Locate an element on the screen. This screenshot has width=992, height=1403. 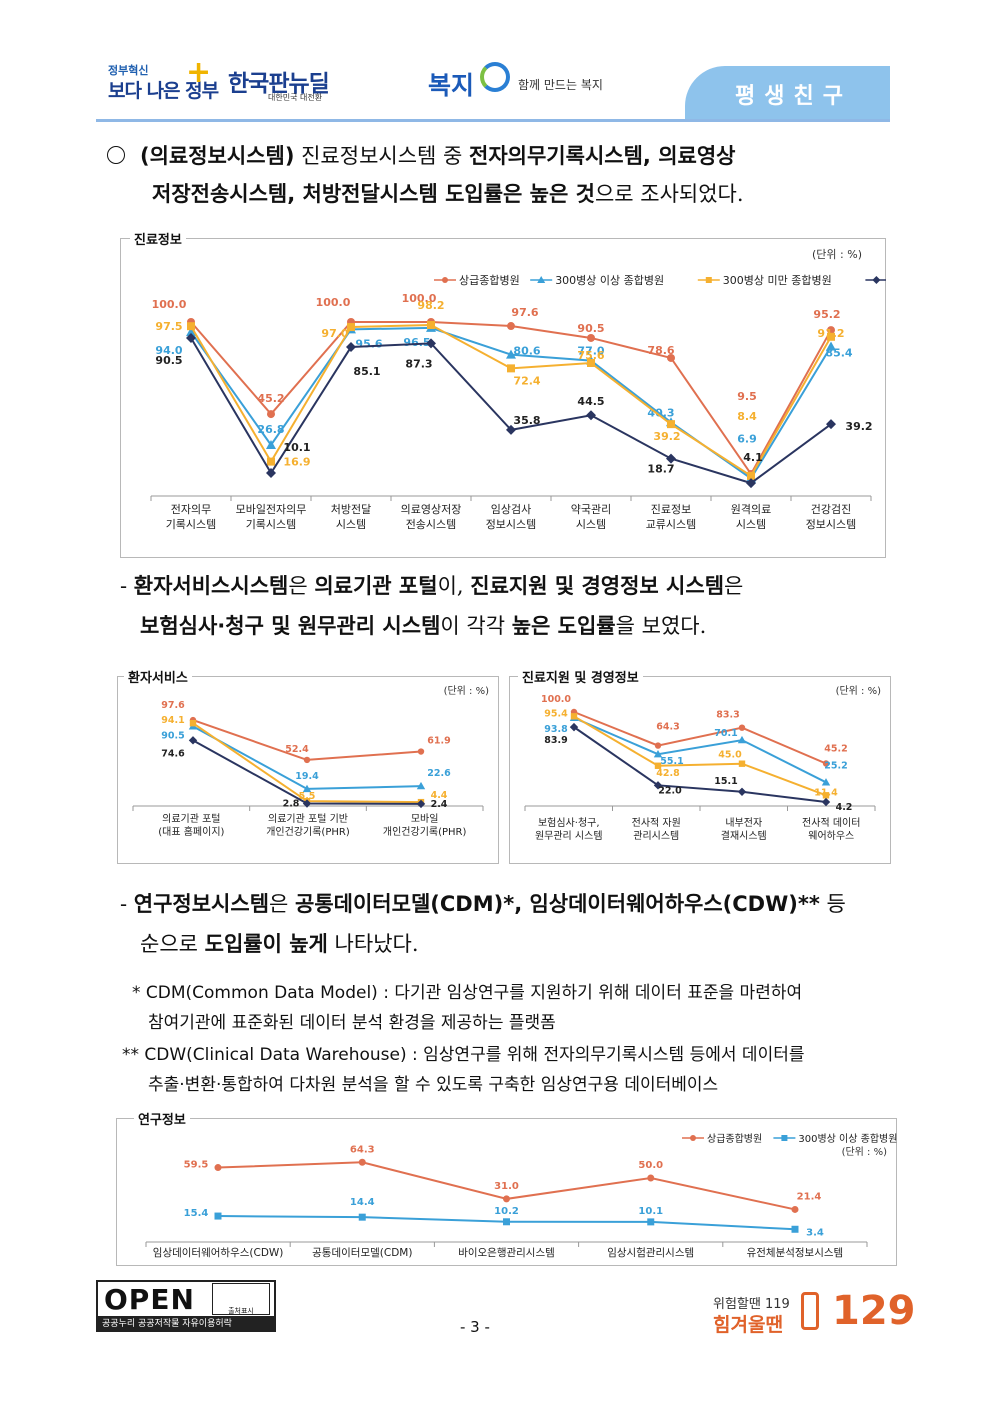
series-line is located at coordinates (700, 765).